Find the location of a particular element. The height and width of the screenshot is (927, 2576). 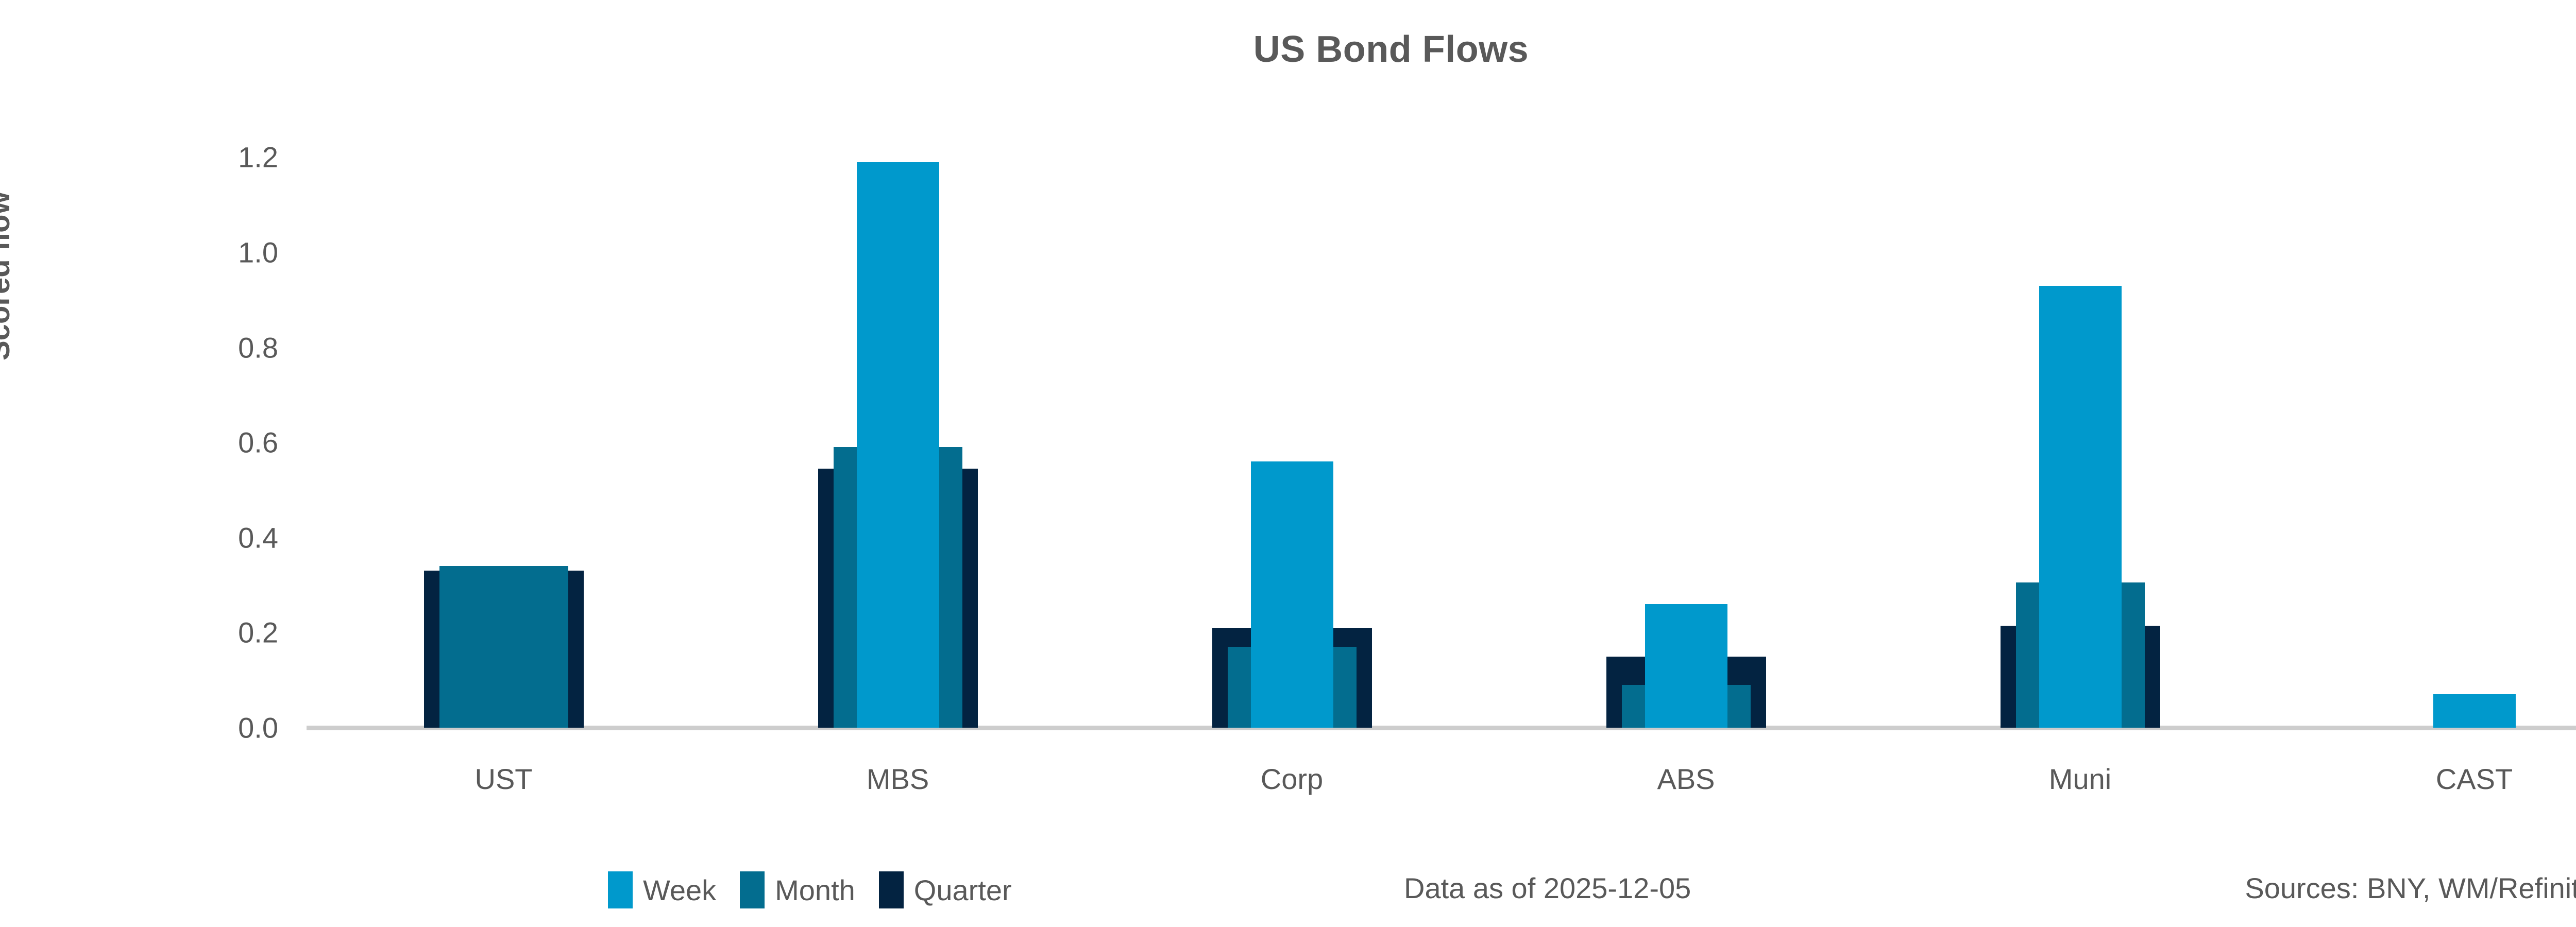

legend-swatch-week-icon is located at coordinates (620, 889).